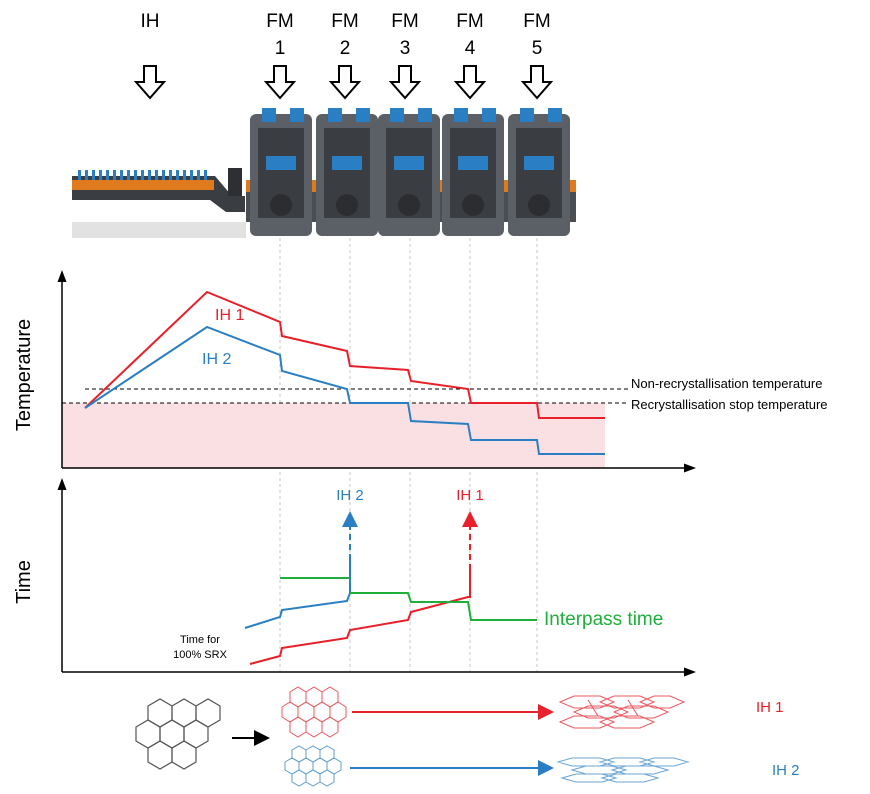  I want to click on time-axis-label: Time, so click(24, 582).